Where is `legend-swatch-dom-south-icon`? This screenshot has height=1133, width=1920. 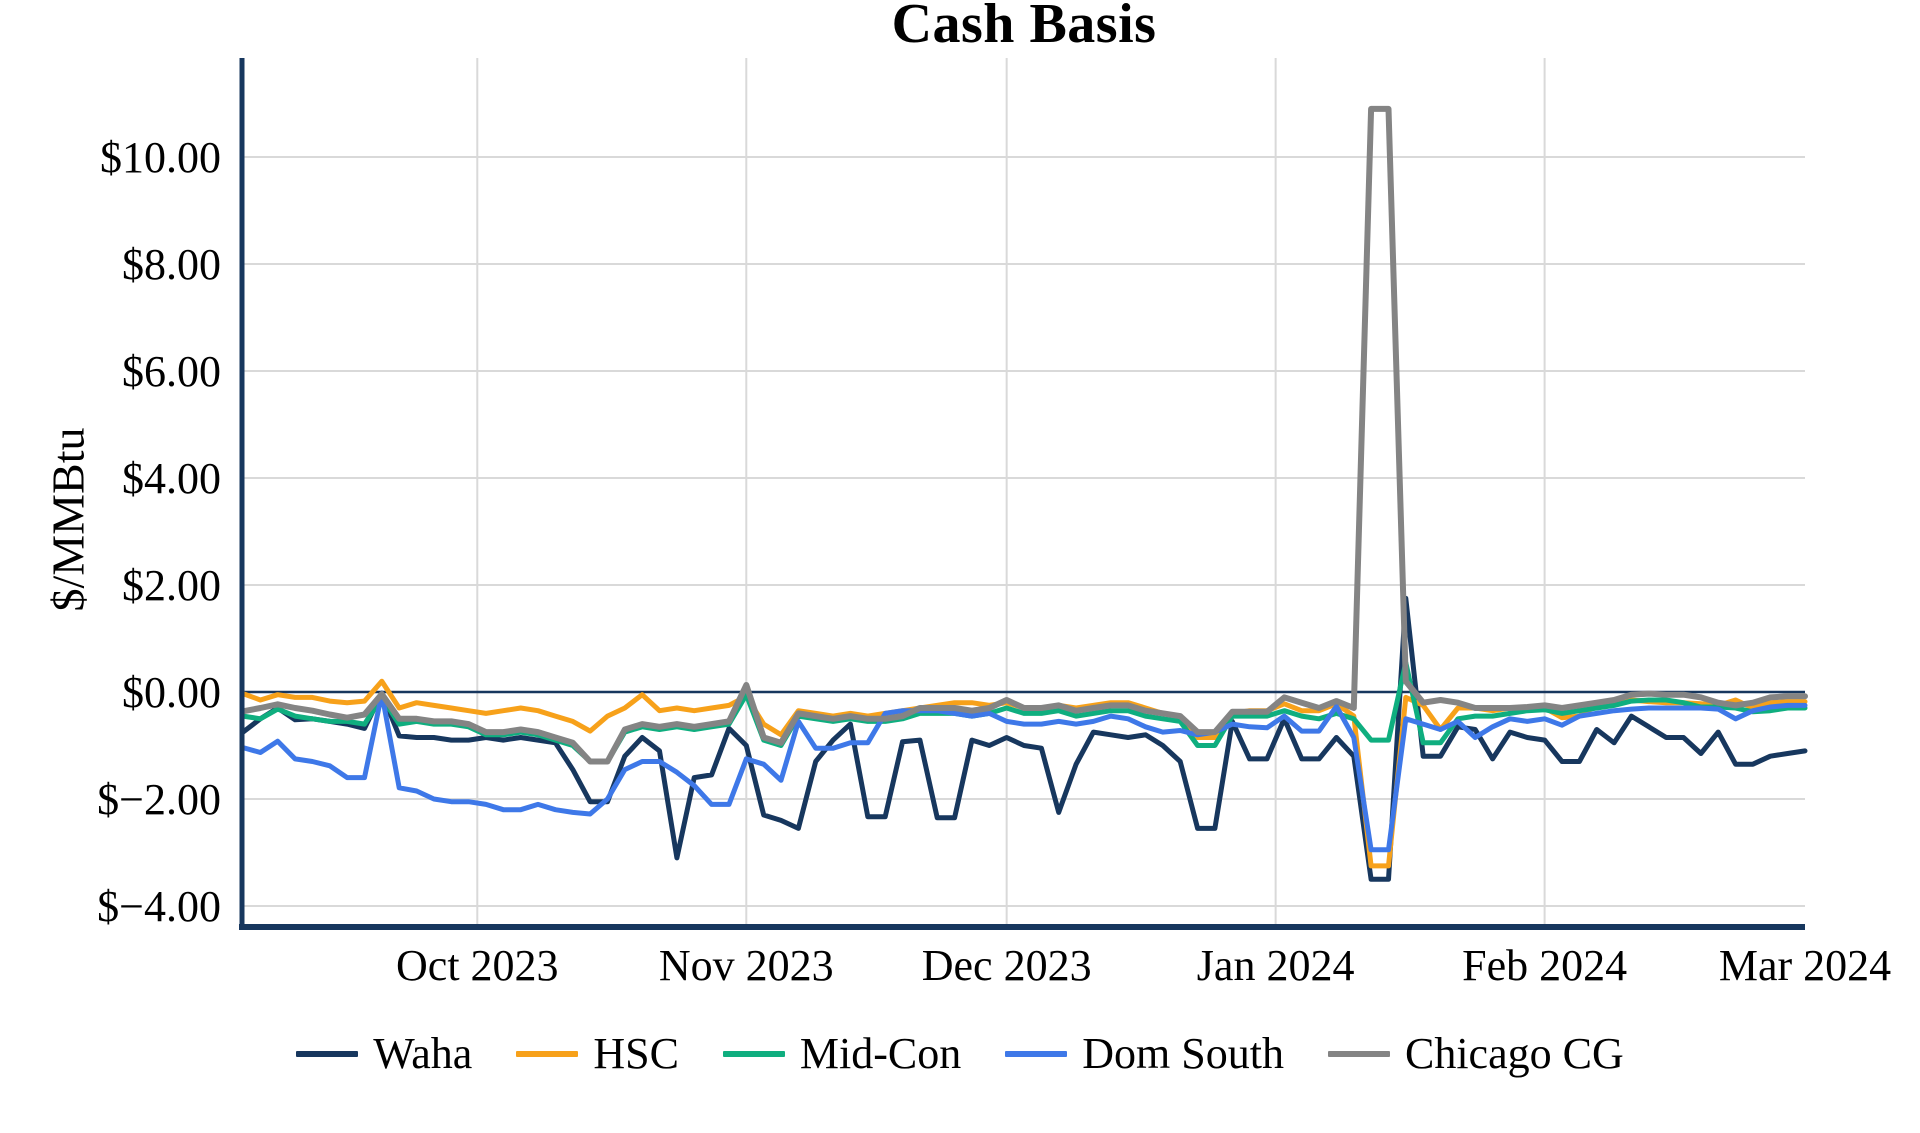 legend-swatch-dom-south-icon is located at coordinates (1036, 1054).